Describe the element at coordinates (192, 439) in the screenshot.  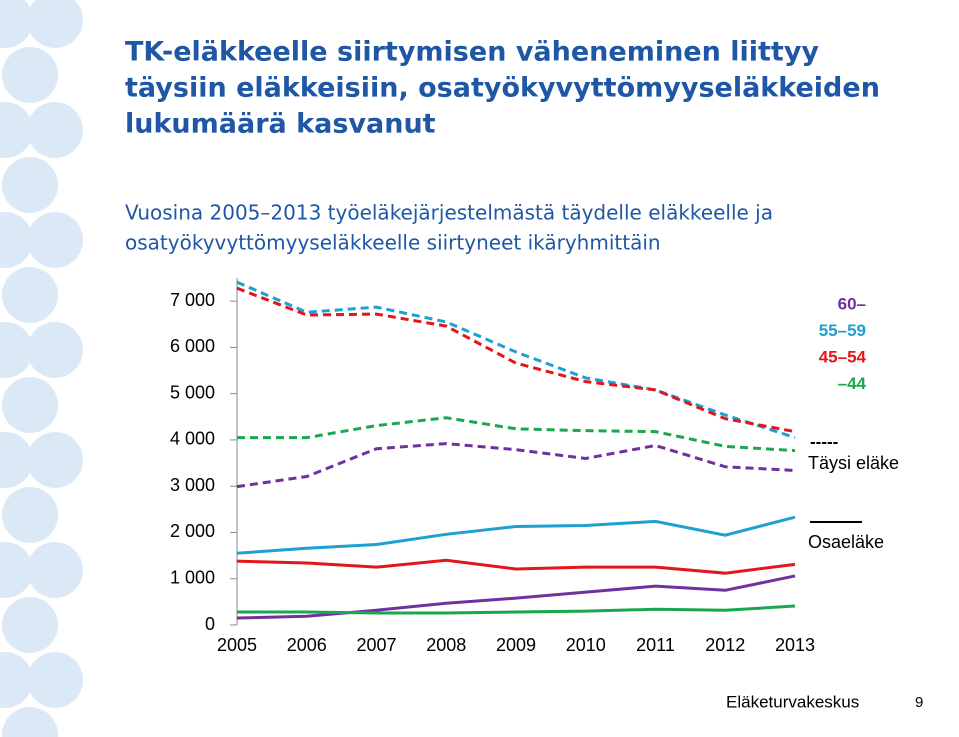
I see `y-tick-label: 4 000` at that location.